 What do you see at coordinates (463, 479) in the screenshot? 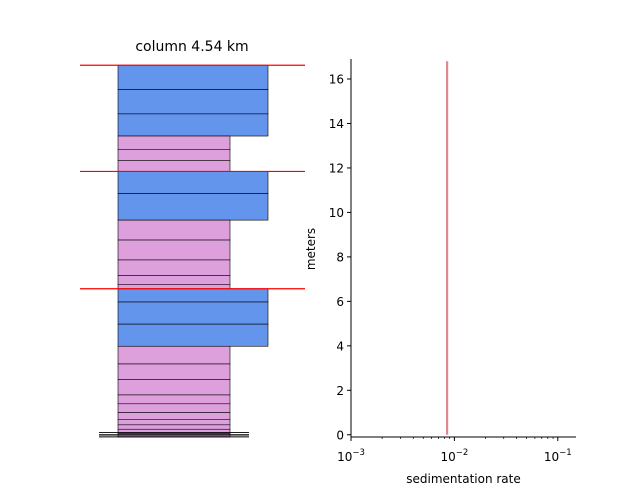
I see `x-axis-label: sedimentation rate` at bounding box center [463, 479].